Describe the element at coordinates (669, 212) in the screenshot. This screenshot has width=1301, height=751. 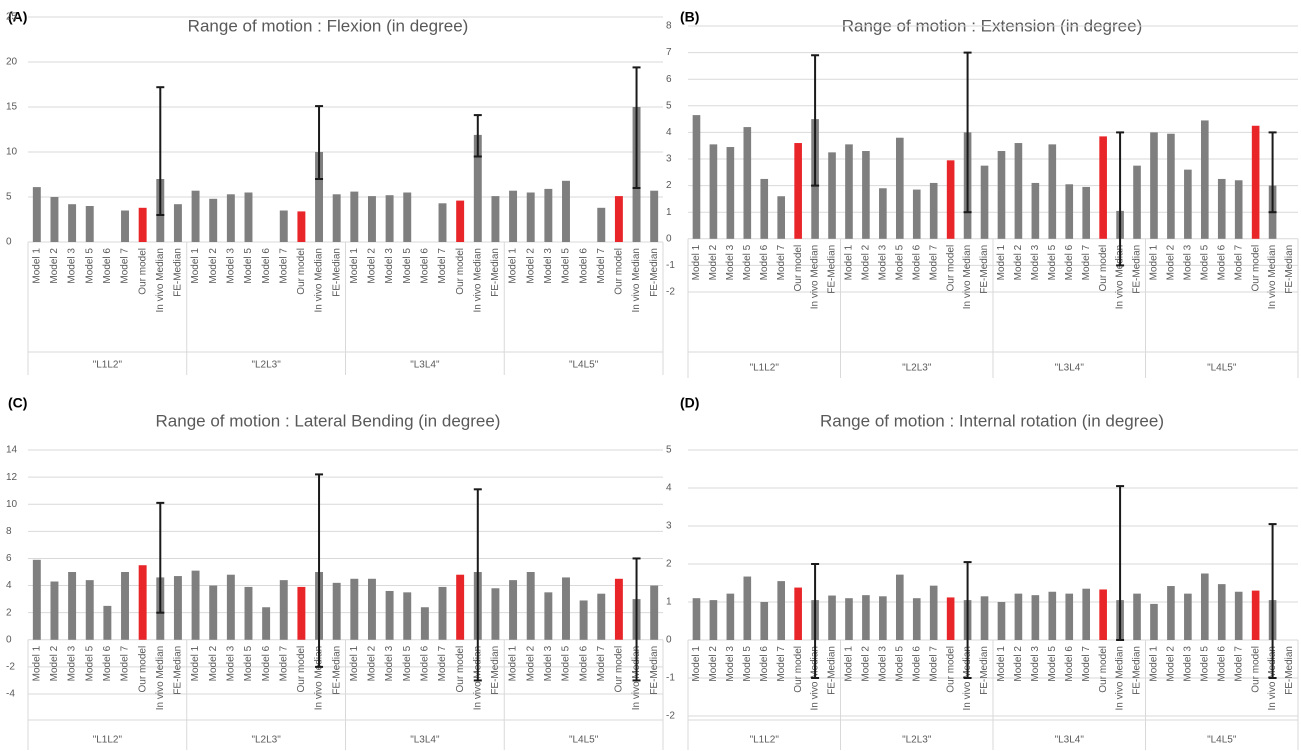
I see `y-tick-label: 1` at that location.